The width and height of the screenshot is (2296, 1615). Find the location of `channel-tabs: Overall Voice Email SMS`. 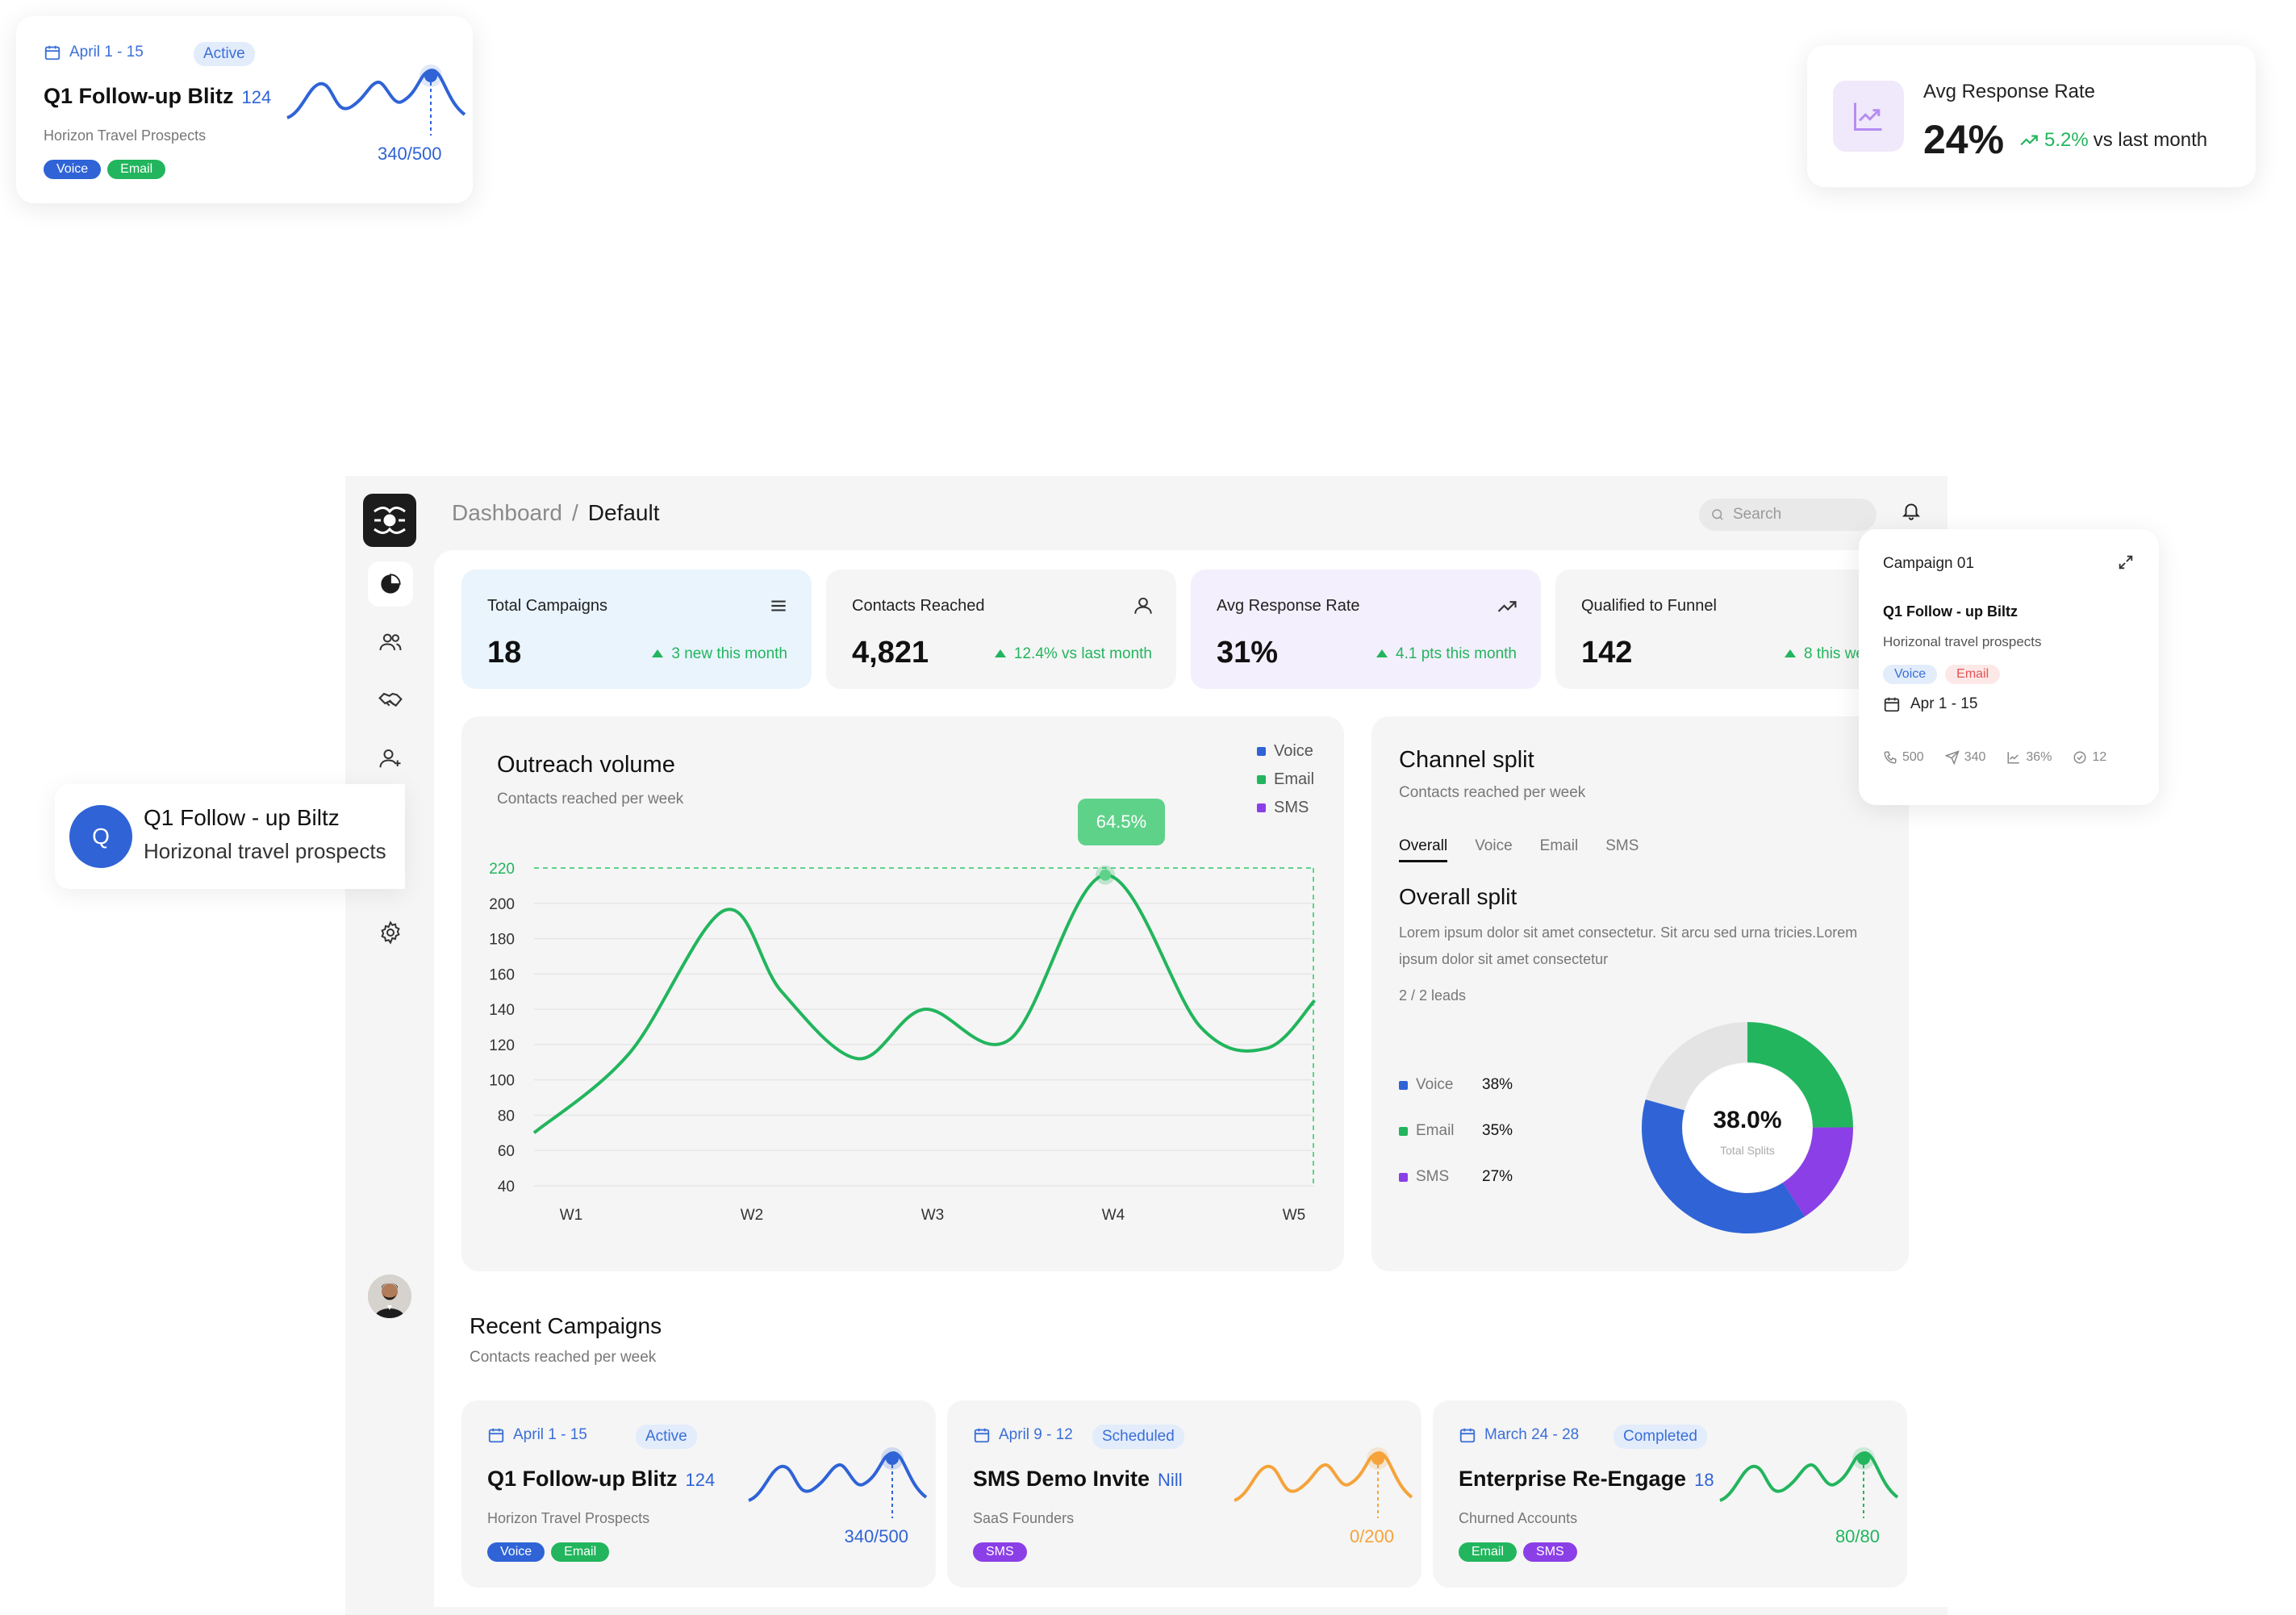

channel-tabs: Overall Voice Email SMS is located at coordinates (1519, 849).